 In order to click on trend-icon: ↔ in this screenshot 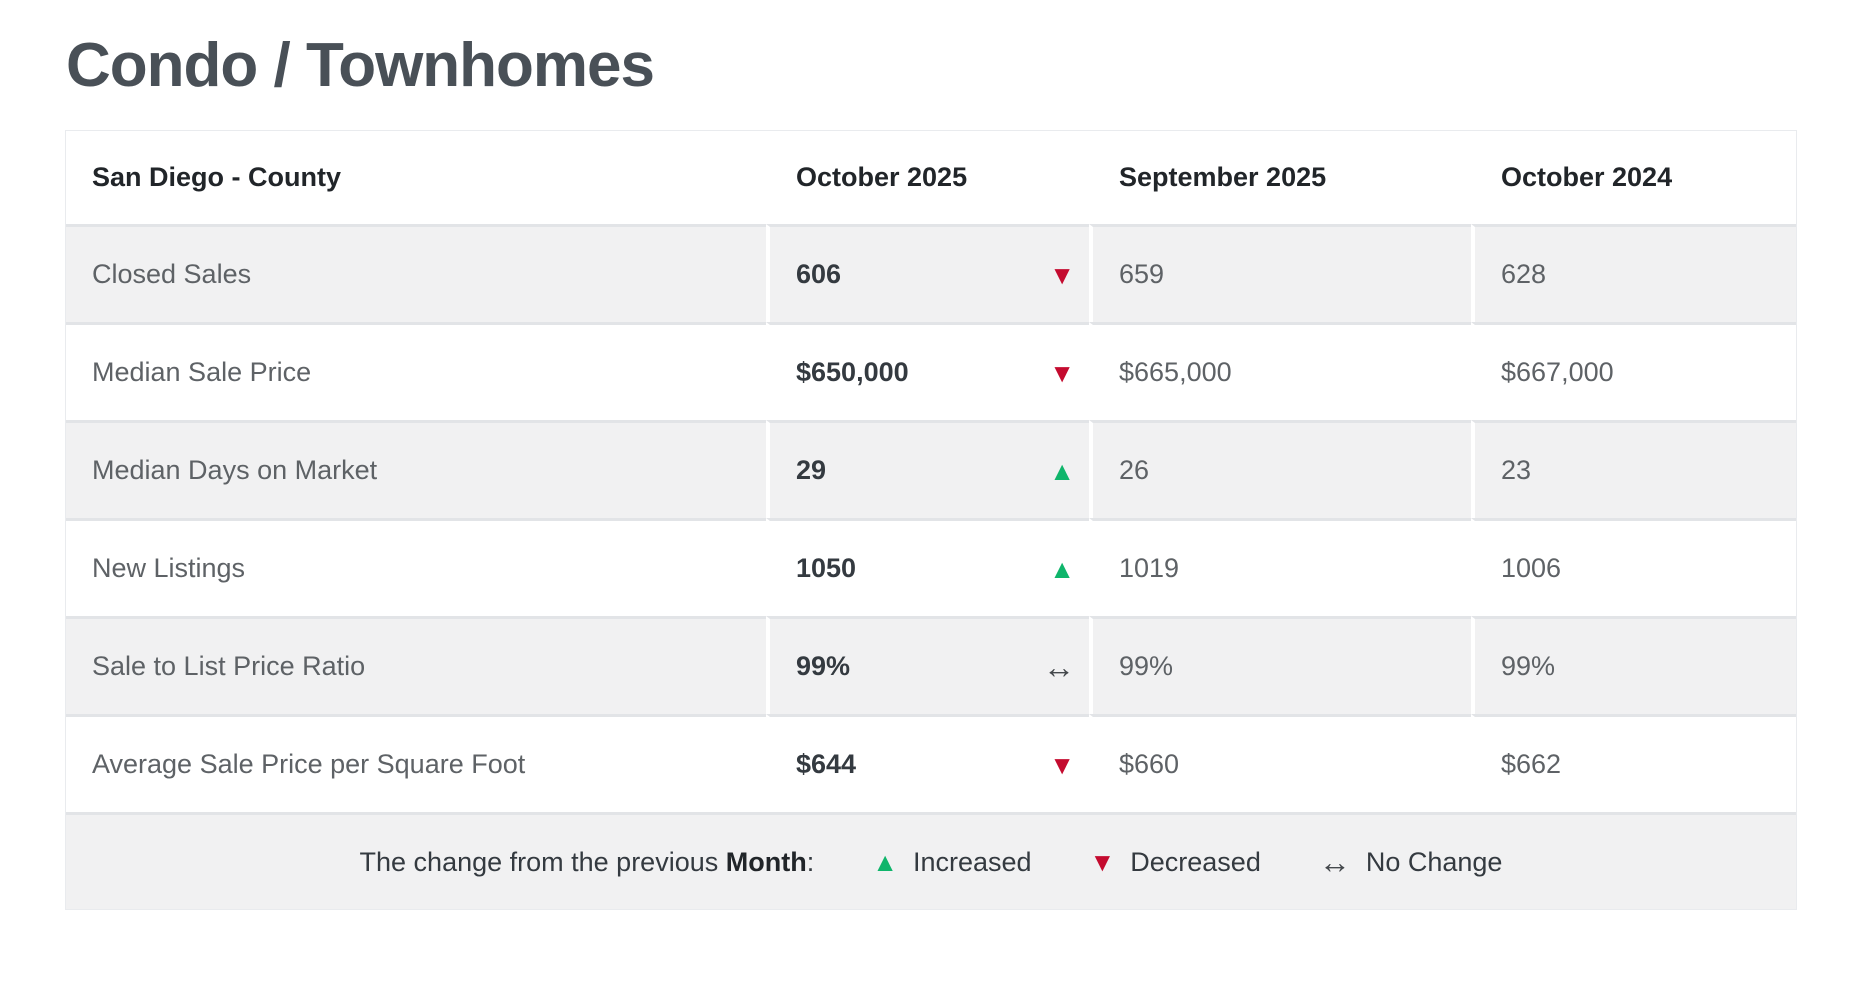, I will do `click(1059, 666)`.